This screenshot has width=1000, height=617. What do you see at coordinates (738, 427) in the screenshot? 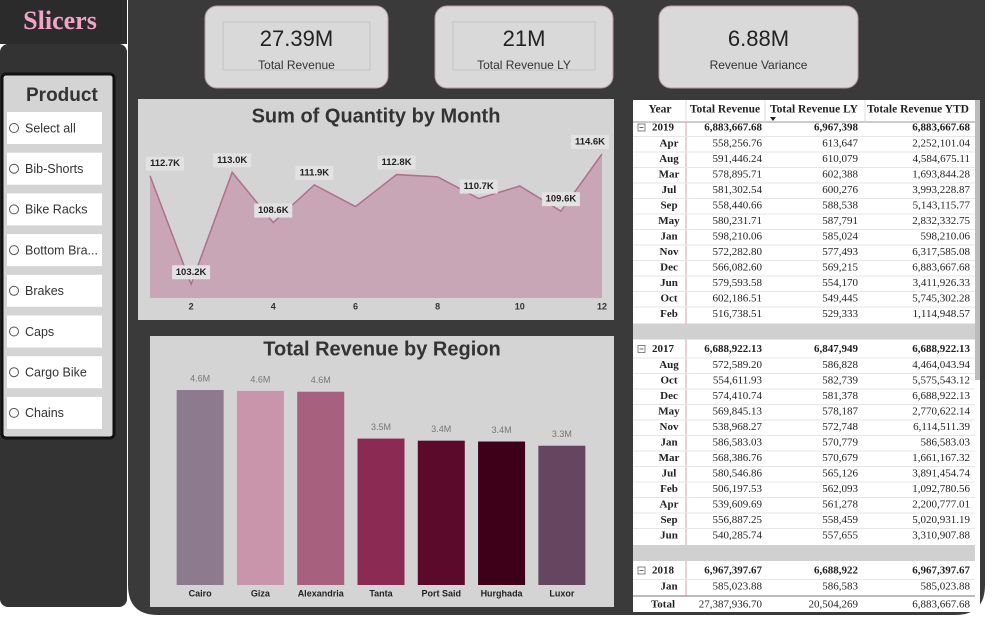
I see `cell: 538,968.27` at bounding box center [738, 427].